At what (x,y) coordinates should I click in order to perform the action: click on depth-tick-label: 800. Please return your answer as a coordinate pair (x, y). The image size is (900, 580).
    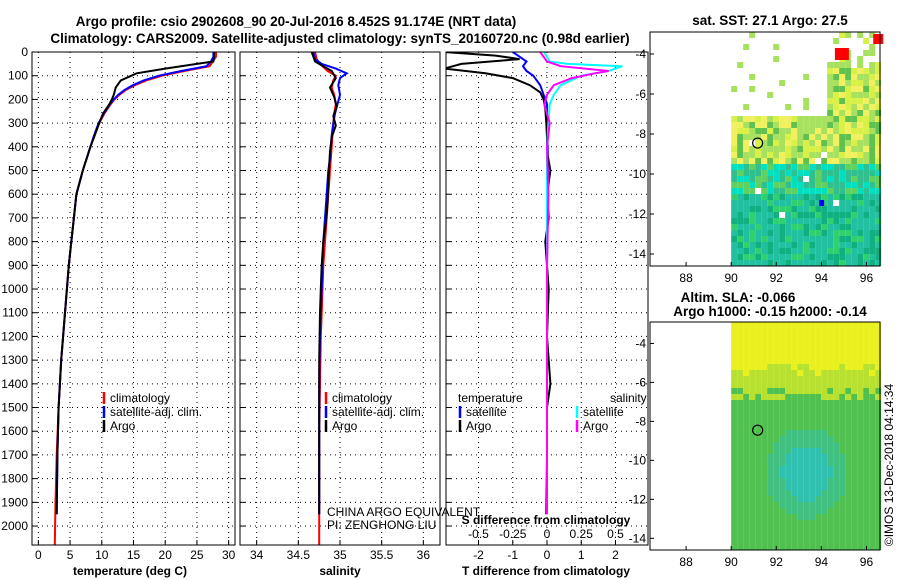
    Looking at the image, I should click on (18, 242).